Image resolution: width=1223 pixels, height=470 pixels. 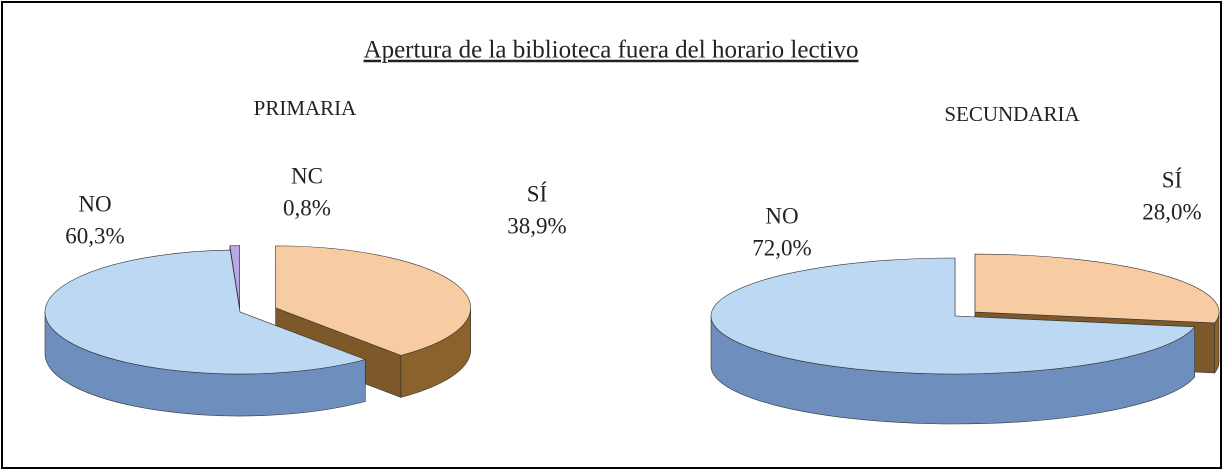 What do you see at coordinates (1012, 114) in the screenshot?
I see `pie-title: SECUNDARIA` at bounding box center [1012, 114].